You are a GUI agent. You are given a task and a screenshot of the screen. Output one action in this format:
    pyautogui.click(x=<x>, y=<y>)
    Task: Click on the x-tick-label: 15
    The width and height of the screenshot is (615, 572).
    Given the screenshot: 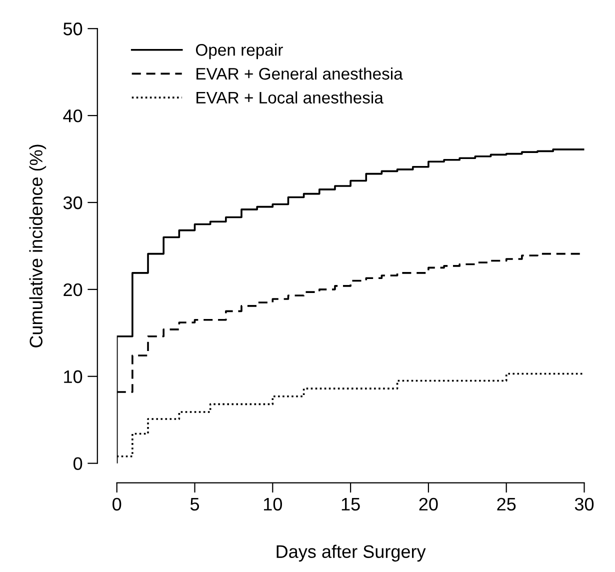 What is the action you would take?
    pyautogui.click(x=351, y=504)
    